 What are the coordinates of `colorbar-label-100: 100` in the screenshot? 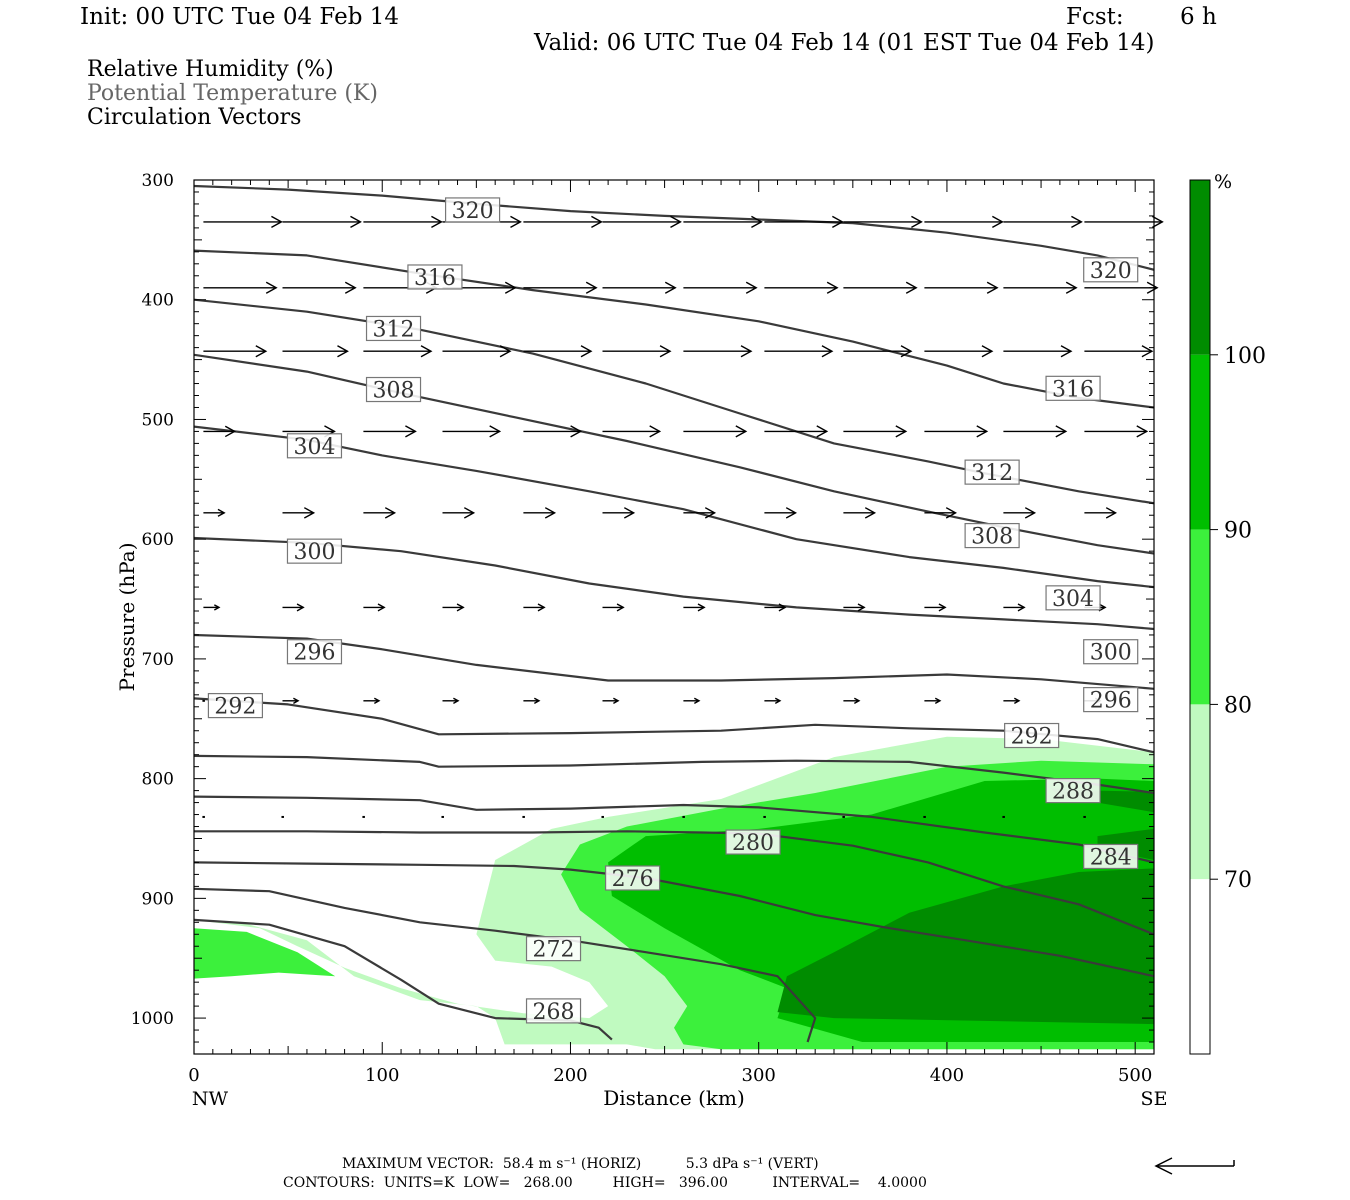 It's located at (1245, 356).